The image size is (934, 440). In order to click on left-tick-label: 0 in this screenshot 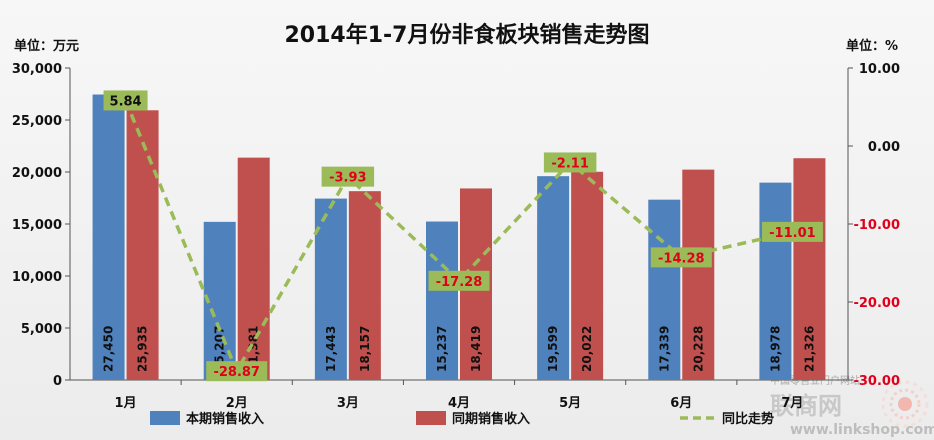, I will do `click(57, 381)`.